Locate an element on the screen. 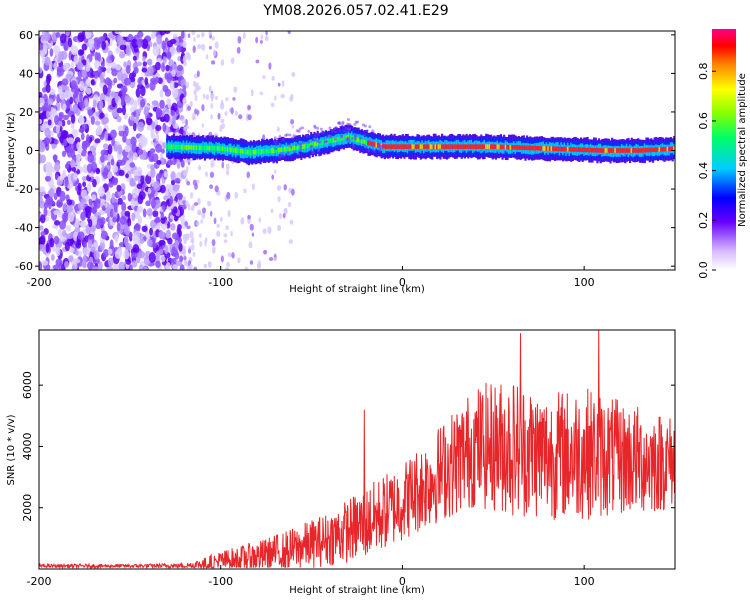 This screenshot has width=750, height=600. snr-x-axis-label: Height of straight line (km) is located at coordinates (357, 590).